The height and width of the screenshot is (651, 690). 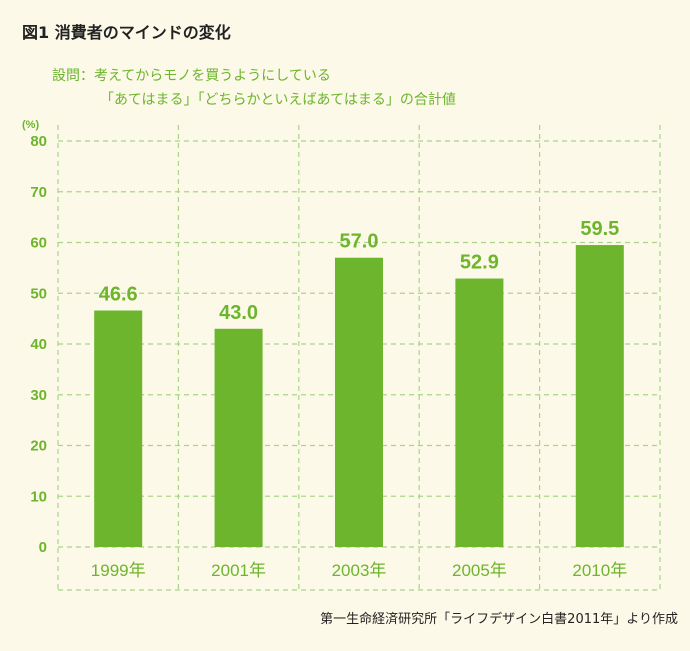 What do you see at coordinates (38, 446) in the screenshot?
I see `y-tick-label: 20` at bounding box center [38, 446].